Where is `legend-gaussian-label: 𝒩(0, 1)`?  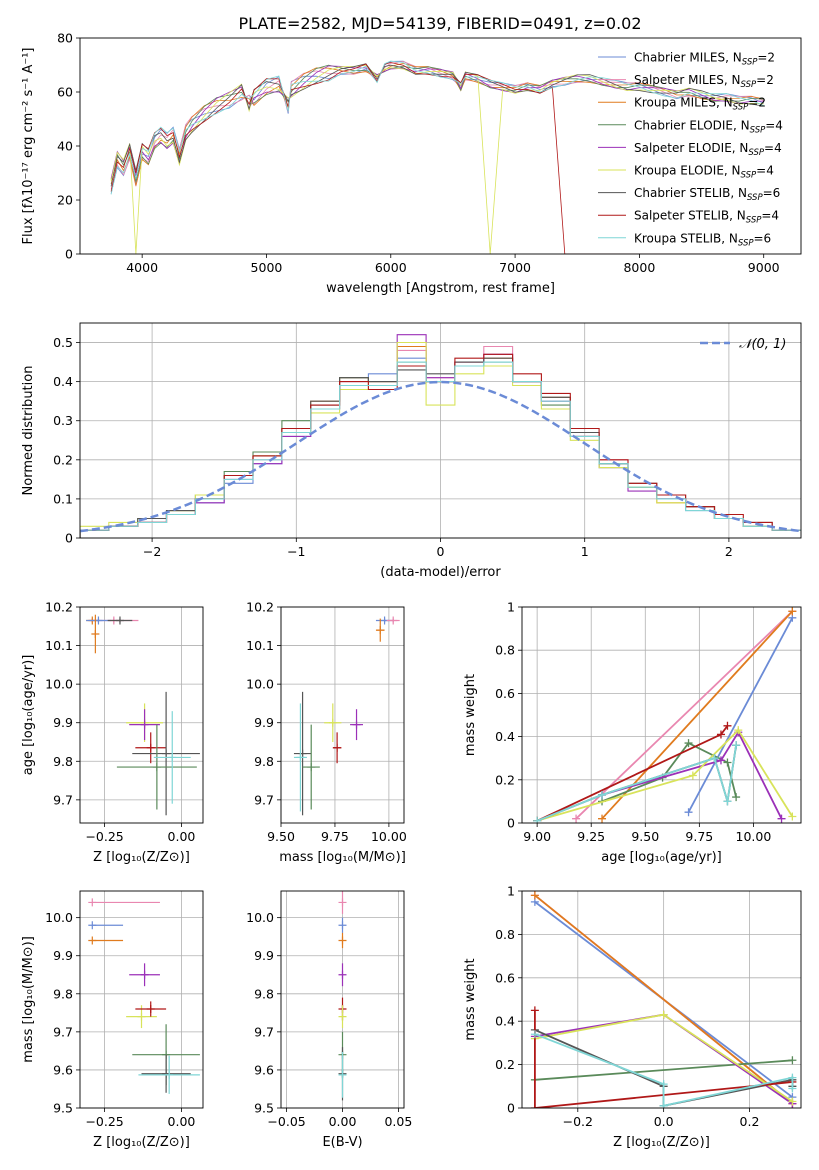 legend-gaussian-label: 𝒩(0, 1) is located at coordinates (762, 344).